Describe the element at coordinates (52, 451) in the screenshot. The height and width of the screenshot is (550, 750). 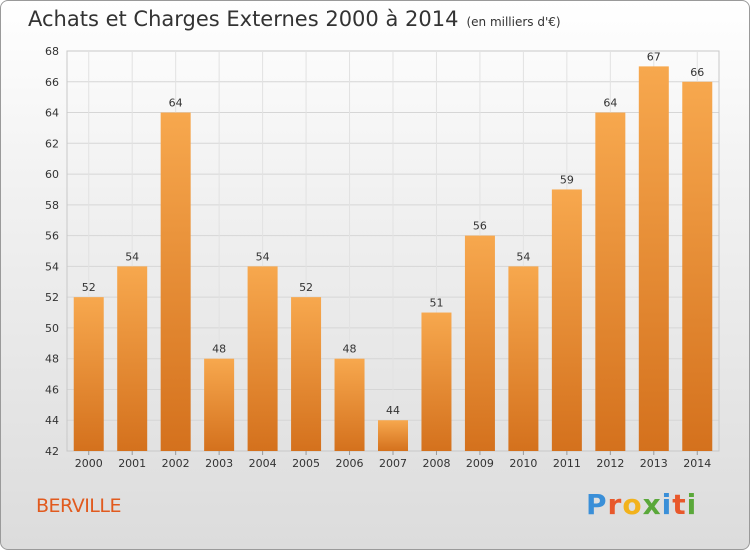
I see `y-tick-label: 42` at that location.